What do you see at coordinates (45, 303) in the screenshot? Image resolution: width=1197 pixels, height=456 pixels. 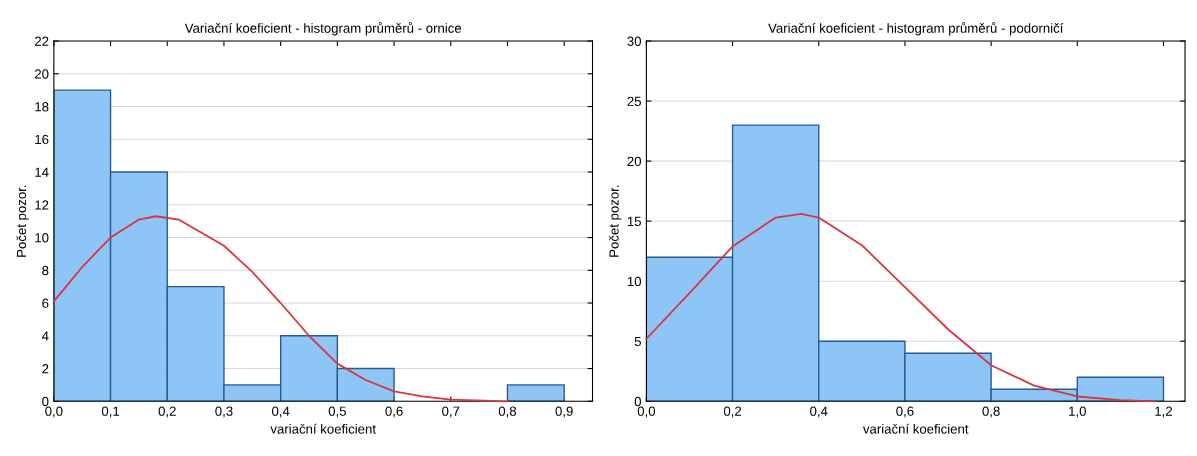 I see `y-tick-label: 6` at bounding box center [45, 303].